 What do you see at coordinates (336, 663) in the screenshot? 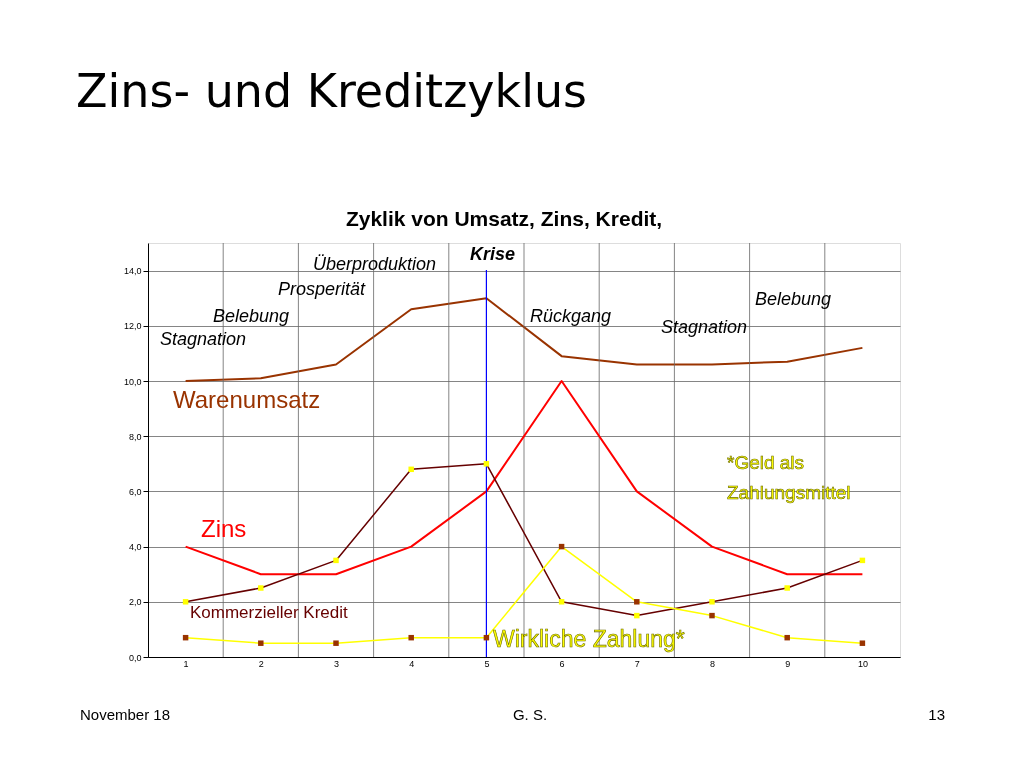
I see `x-tick-label: 3` at bounding box center [336, 663].